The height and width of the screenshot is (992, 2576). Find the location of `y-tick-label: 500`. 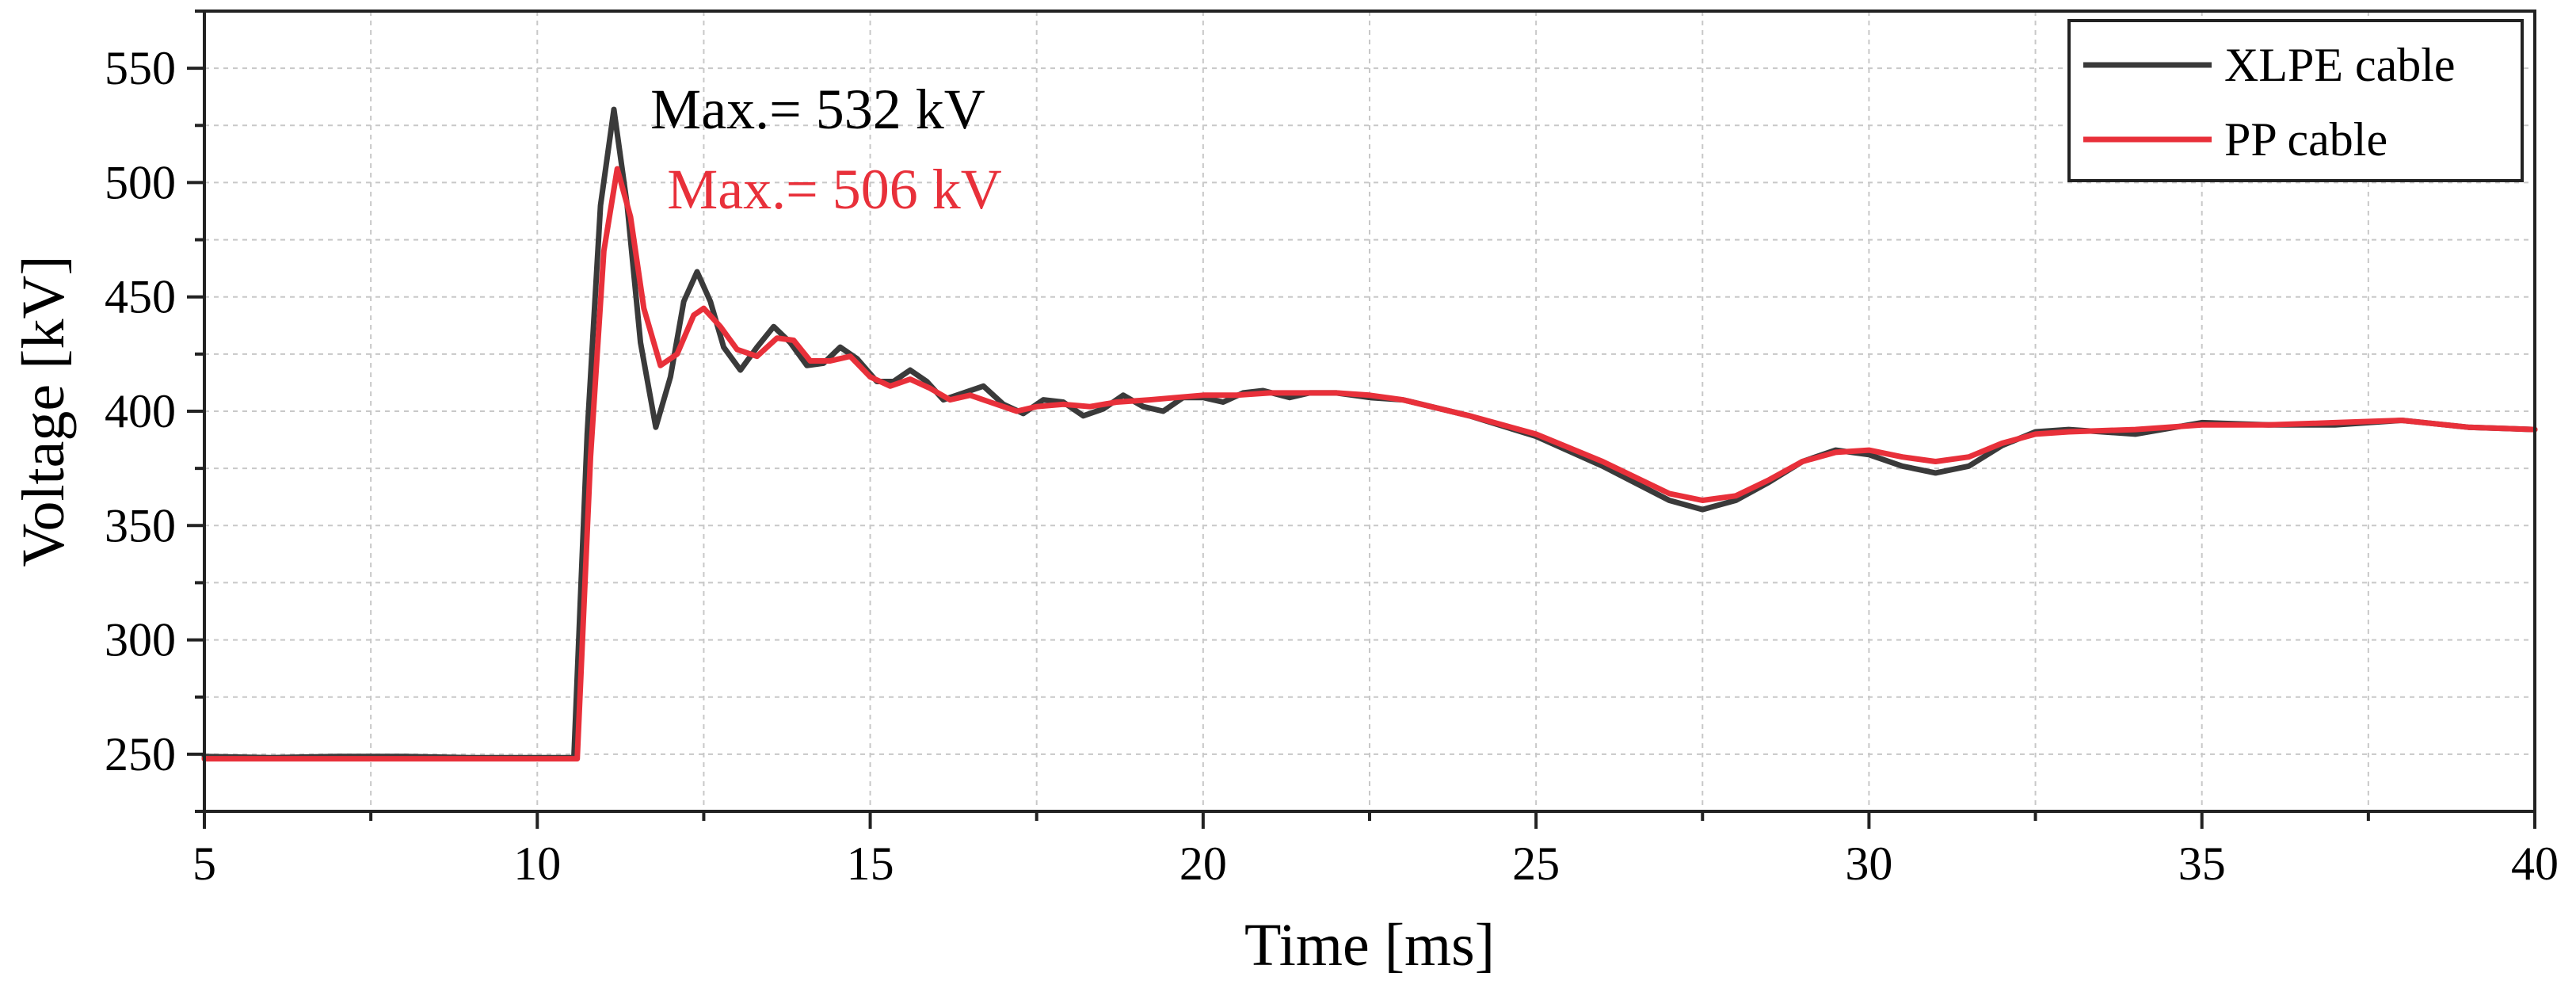

y-tick-label: 500 is located at coordinates (140, 182).